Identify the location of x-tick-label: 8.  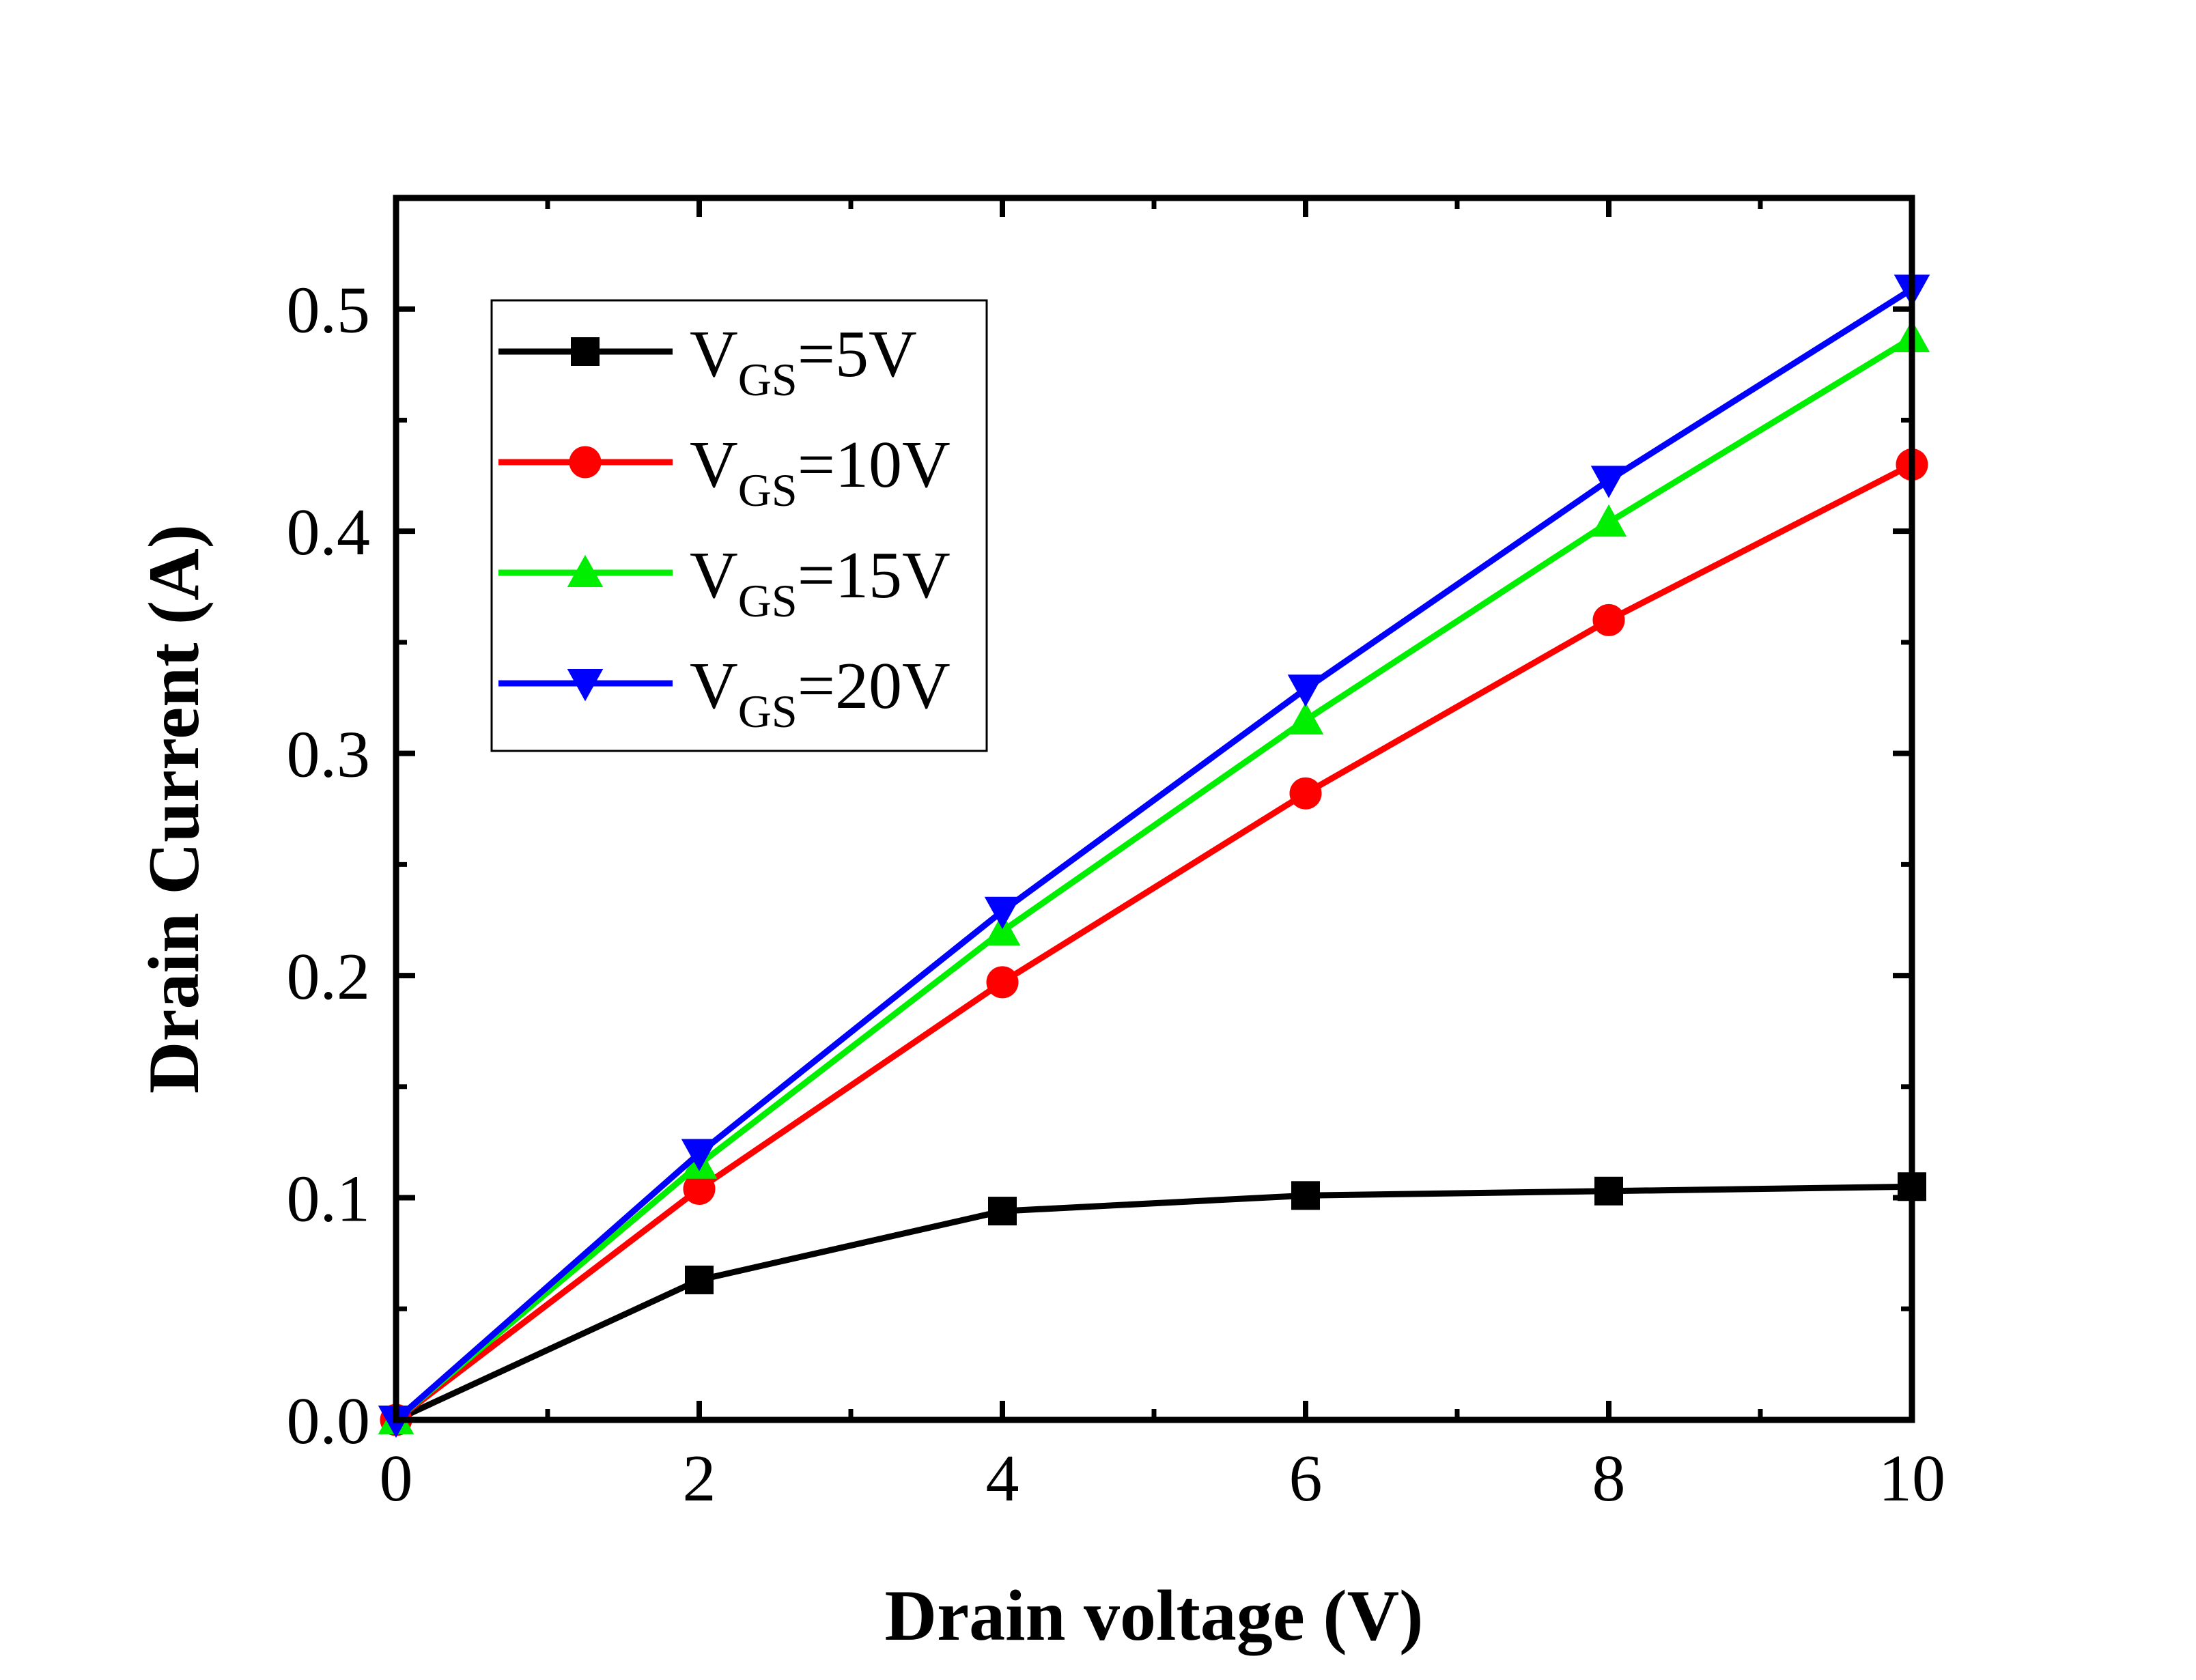
(1609, 1478).